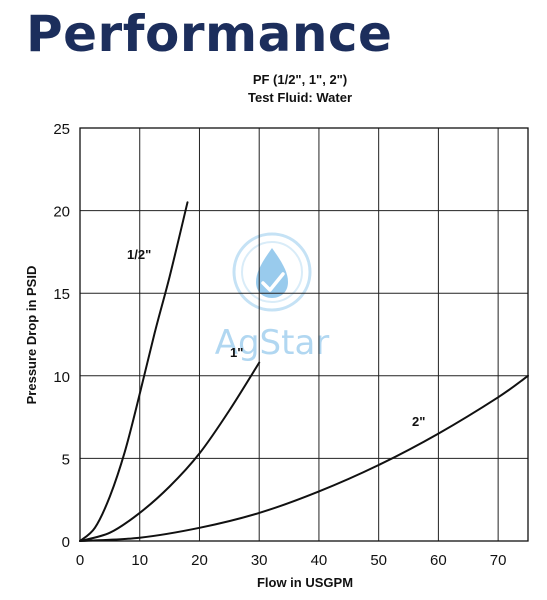 This screenshot has height=600, width=547. I want to click on chart-title: PF (1/2", 1", 2"), so click(300, 79).